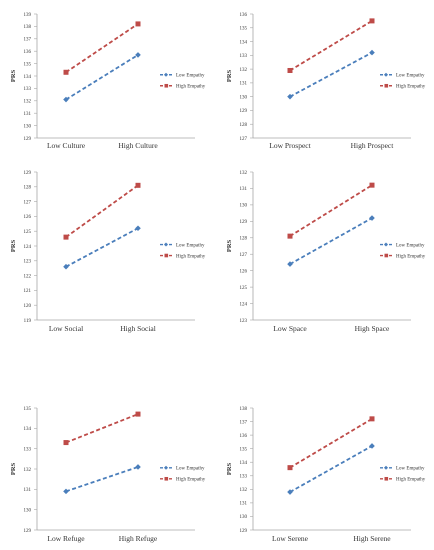  What do you see at coordinates (66, 328) in the screenshot?
I see `x-tick-label: Low Social` at bounding box center [66, 328].